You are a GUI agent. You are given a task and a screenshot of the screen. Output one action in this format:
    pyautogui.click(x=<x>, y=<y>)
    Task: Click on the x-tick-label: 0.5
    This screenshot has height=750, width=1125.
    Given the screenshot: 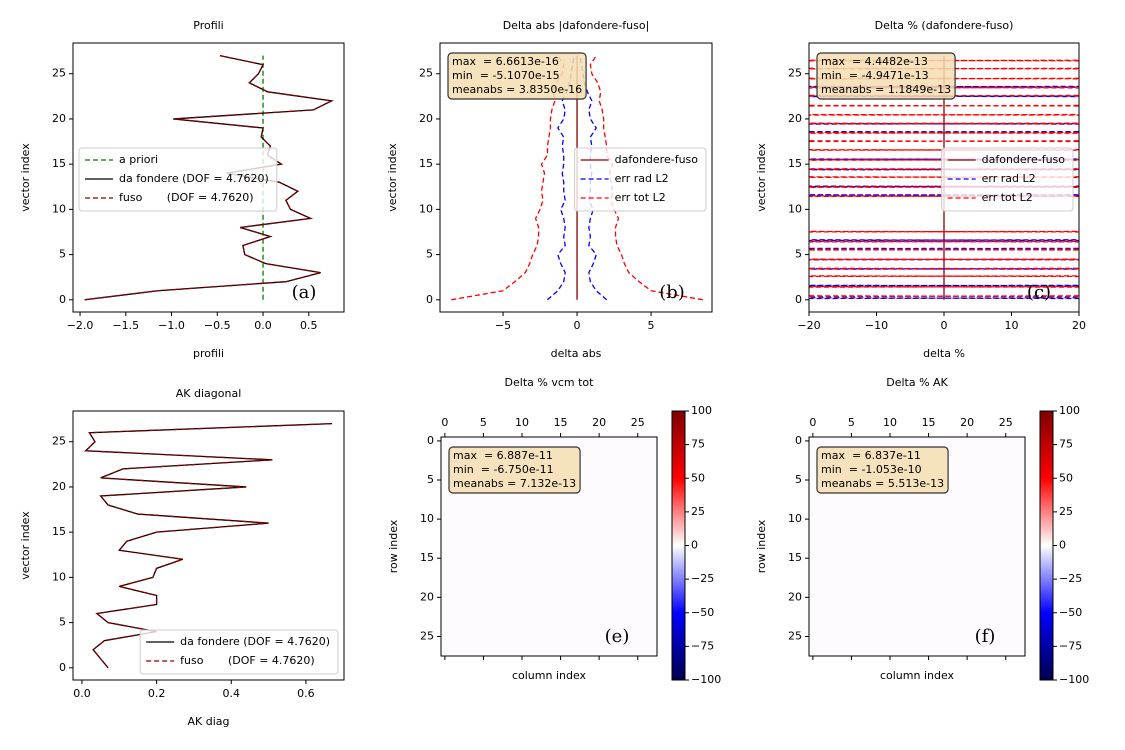 What is the action you would take?
    pyautogui.click(x=309, y=325)
    